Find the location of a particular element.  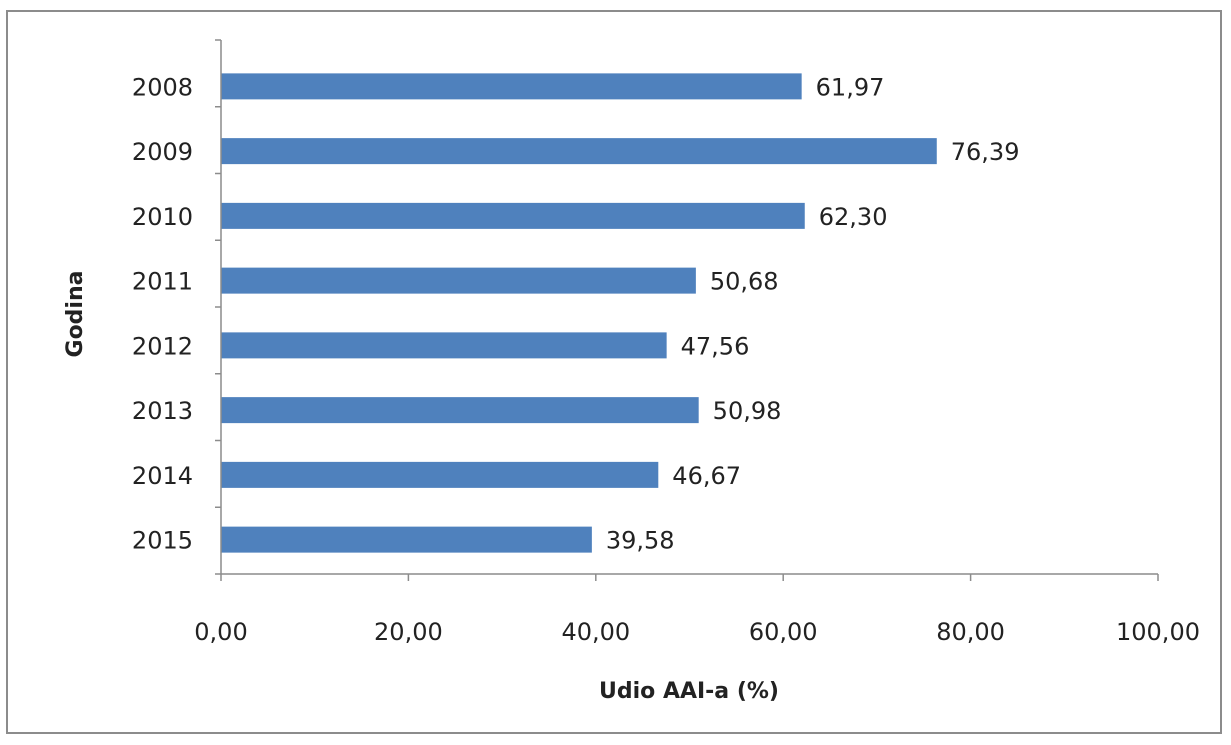

y-tick-label-2009: 2009 is located at coordinates (162, 152).